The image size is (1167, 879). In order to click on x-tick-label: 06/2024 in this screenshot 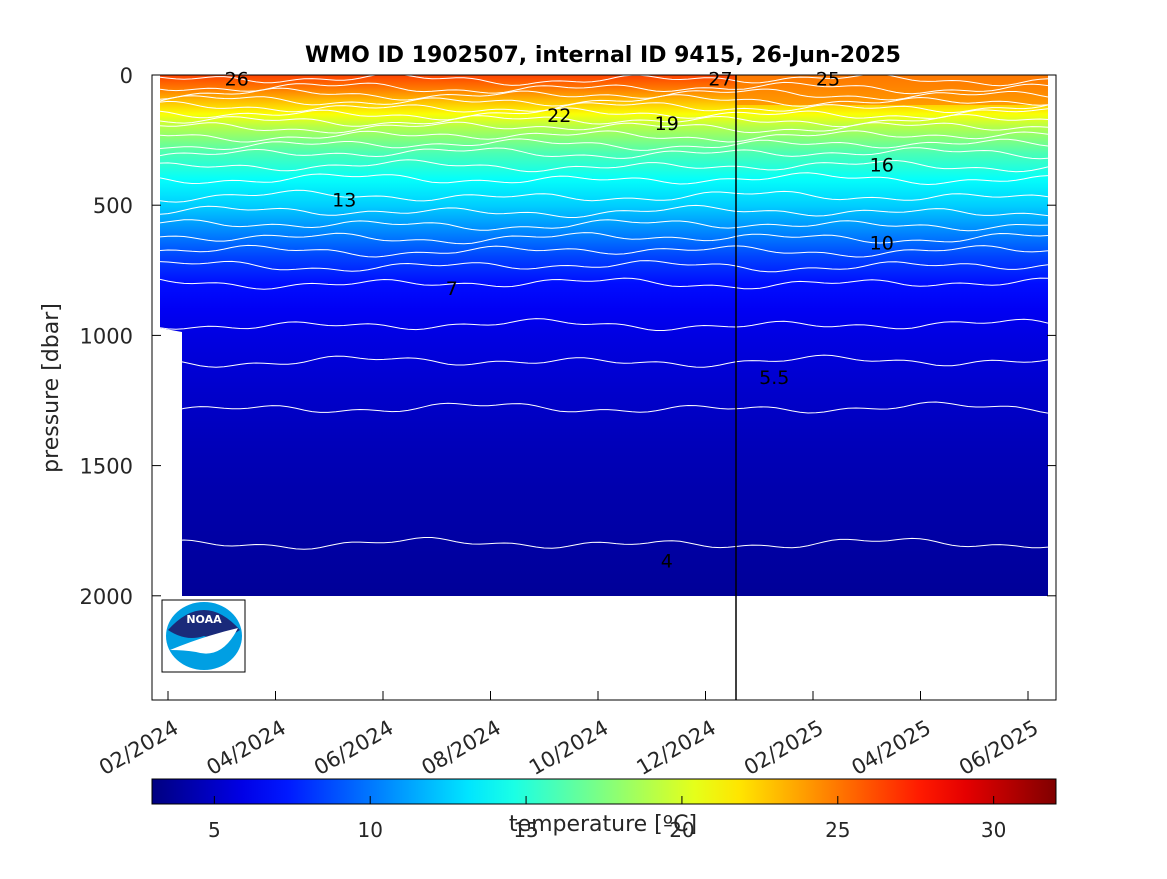, I will do `click(354, 748)`.